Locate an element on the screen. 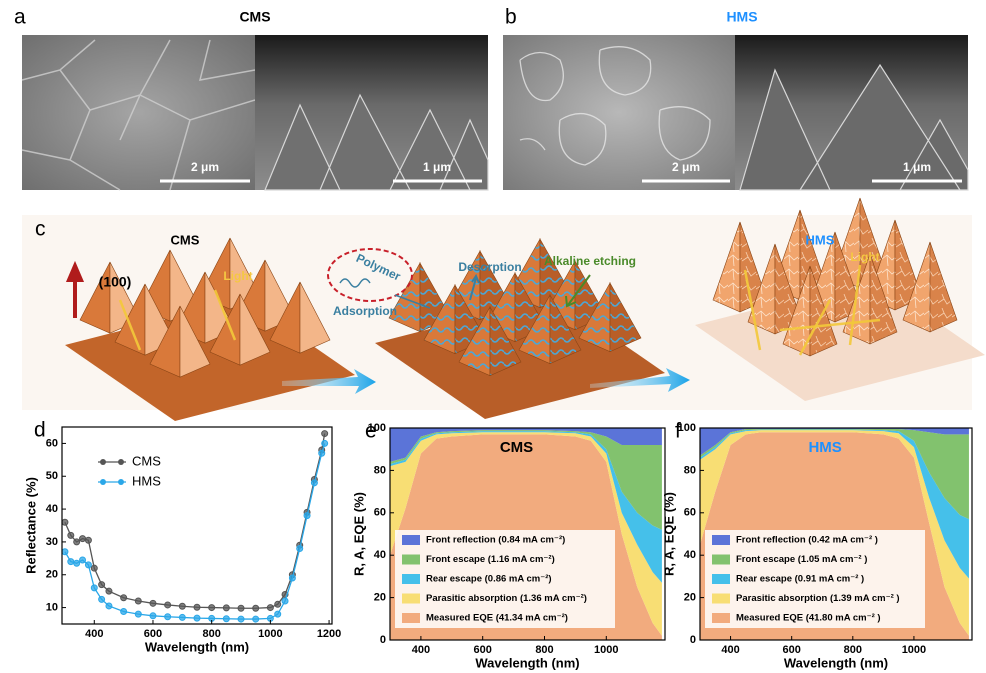  adsorption-arrow is located at coordinates (412, 301).